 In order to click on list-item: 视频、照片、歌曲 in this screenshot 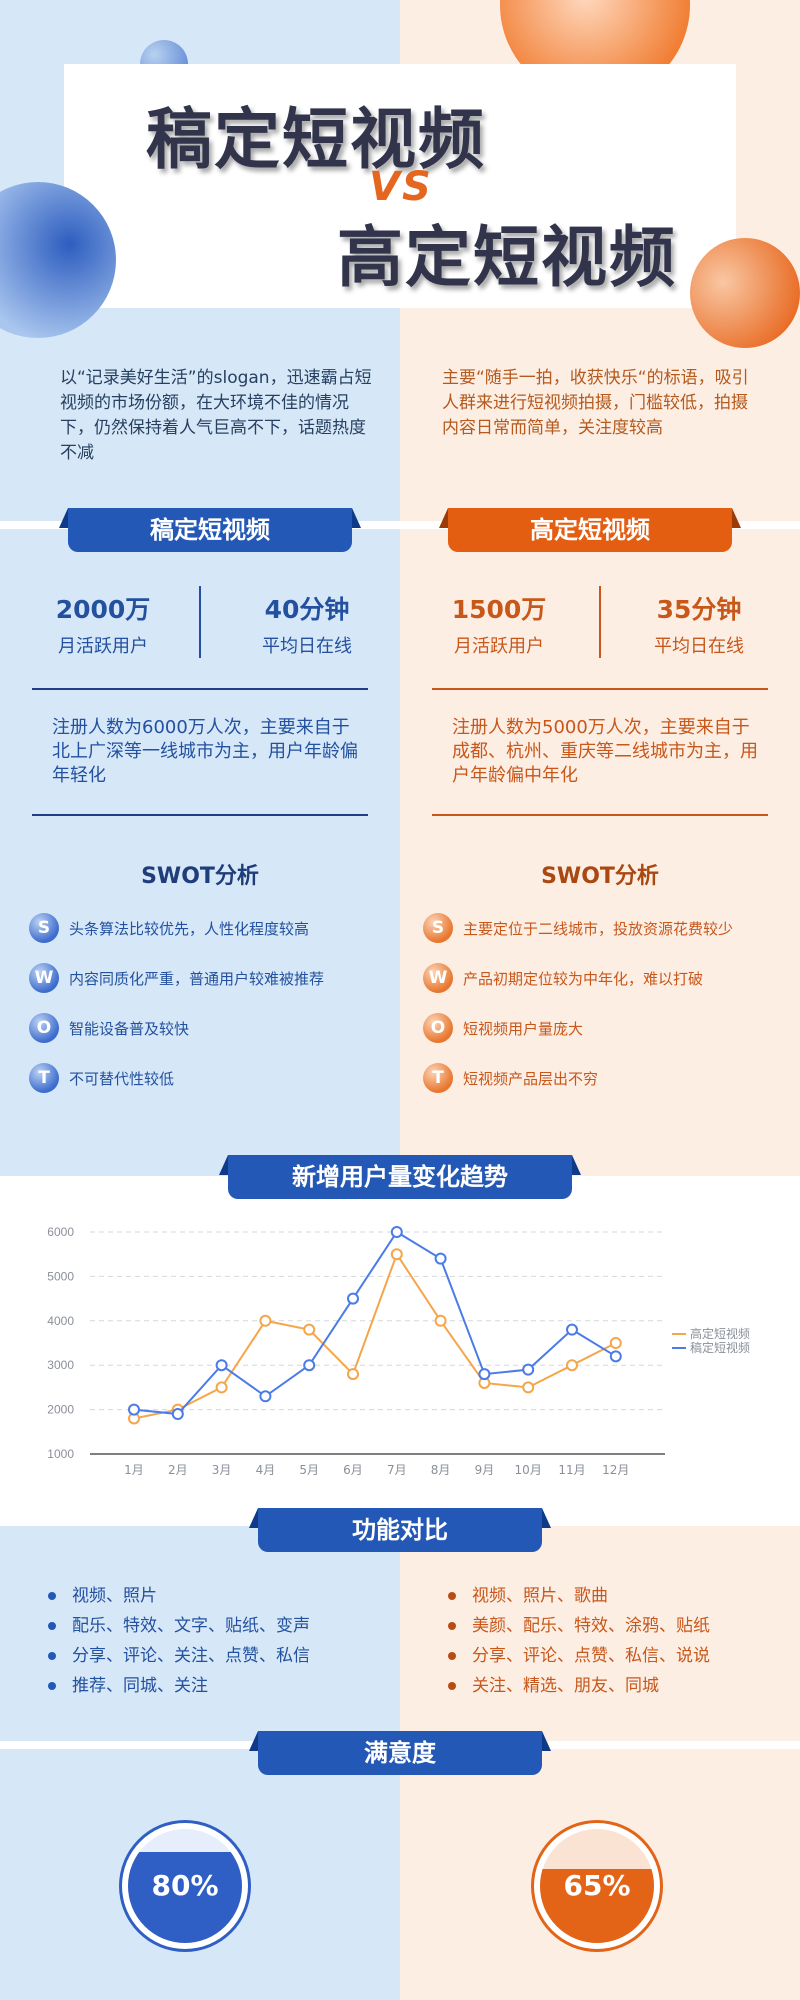, I will do `click(579, 1596)`.